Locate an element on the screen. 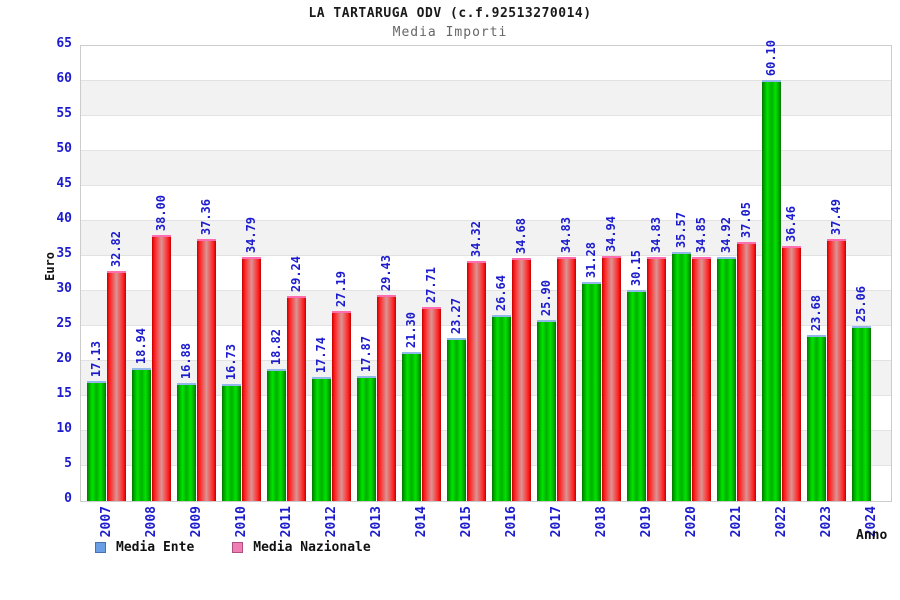  bar-media-ente-2024 is located at coordinates (861, 413).